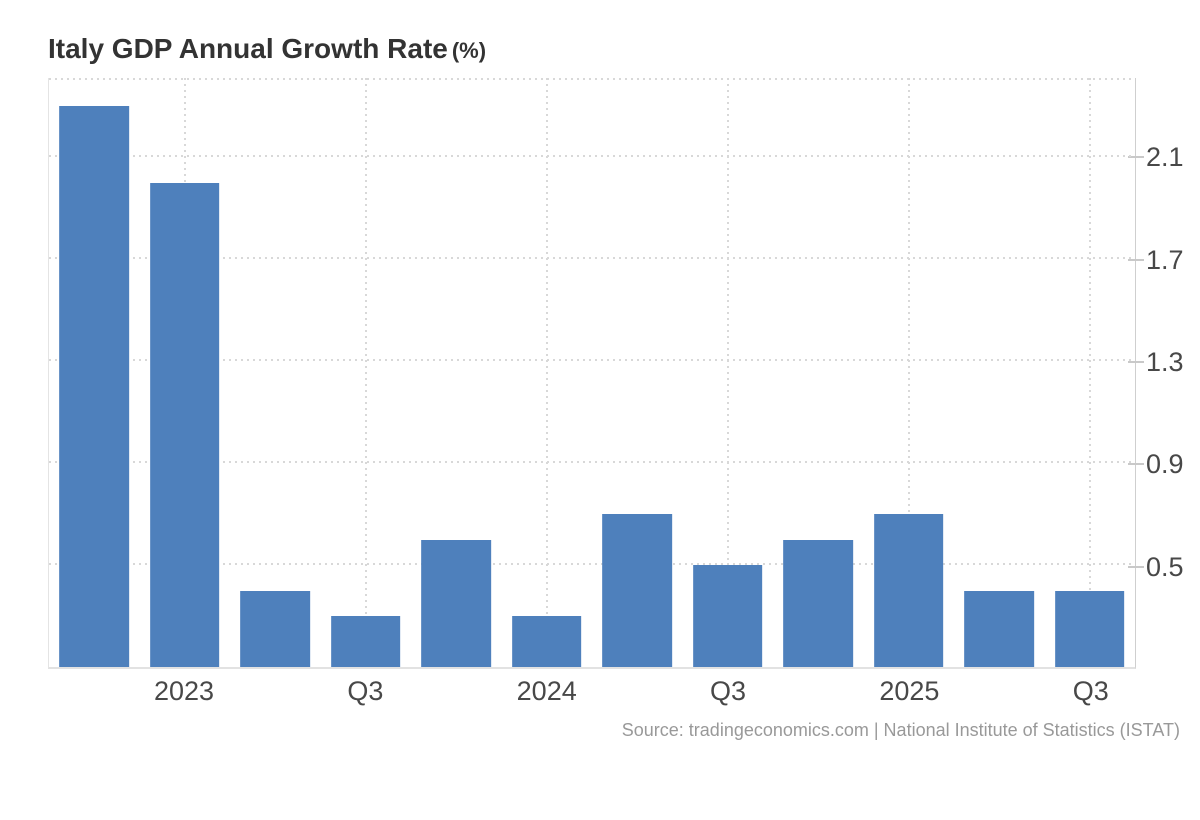  I want to click on x-axis-label: 2023, so click(184, 691).